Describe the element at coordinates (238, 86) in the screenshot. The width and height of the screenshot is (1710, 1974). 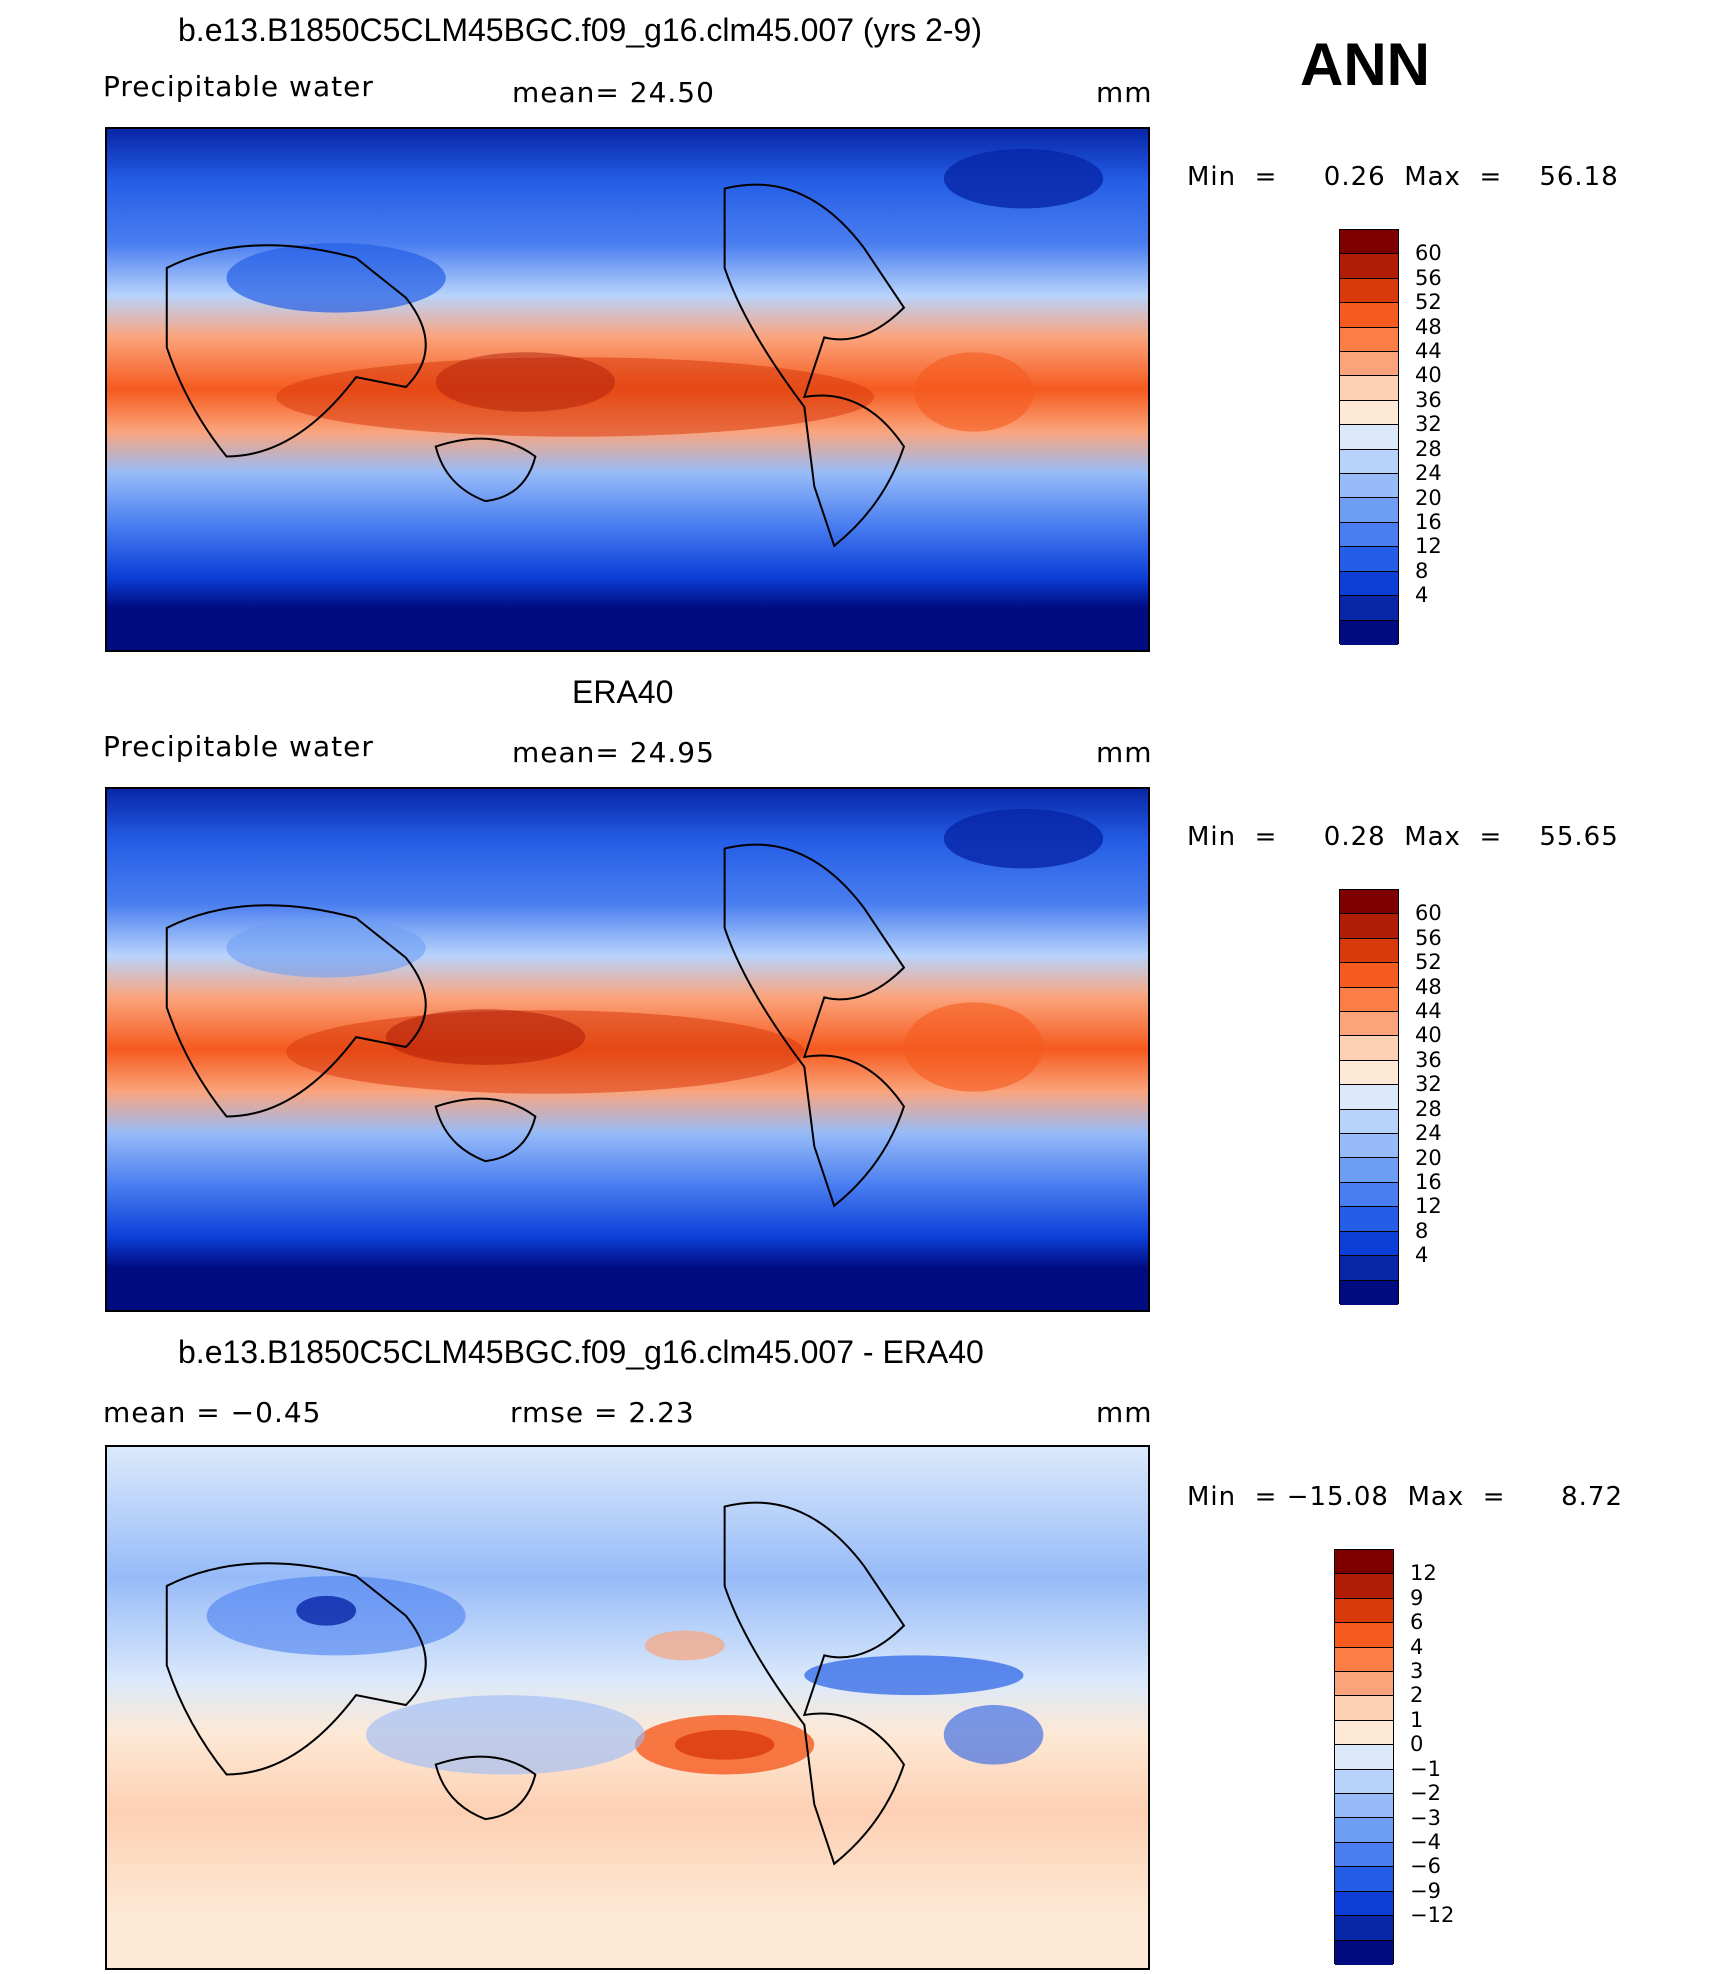
I see `panel1-variable-label: Precipitable water` at that location.